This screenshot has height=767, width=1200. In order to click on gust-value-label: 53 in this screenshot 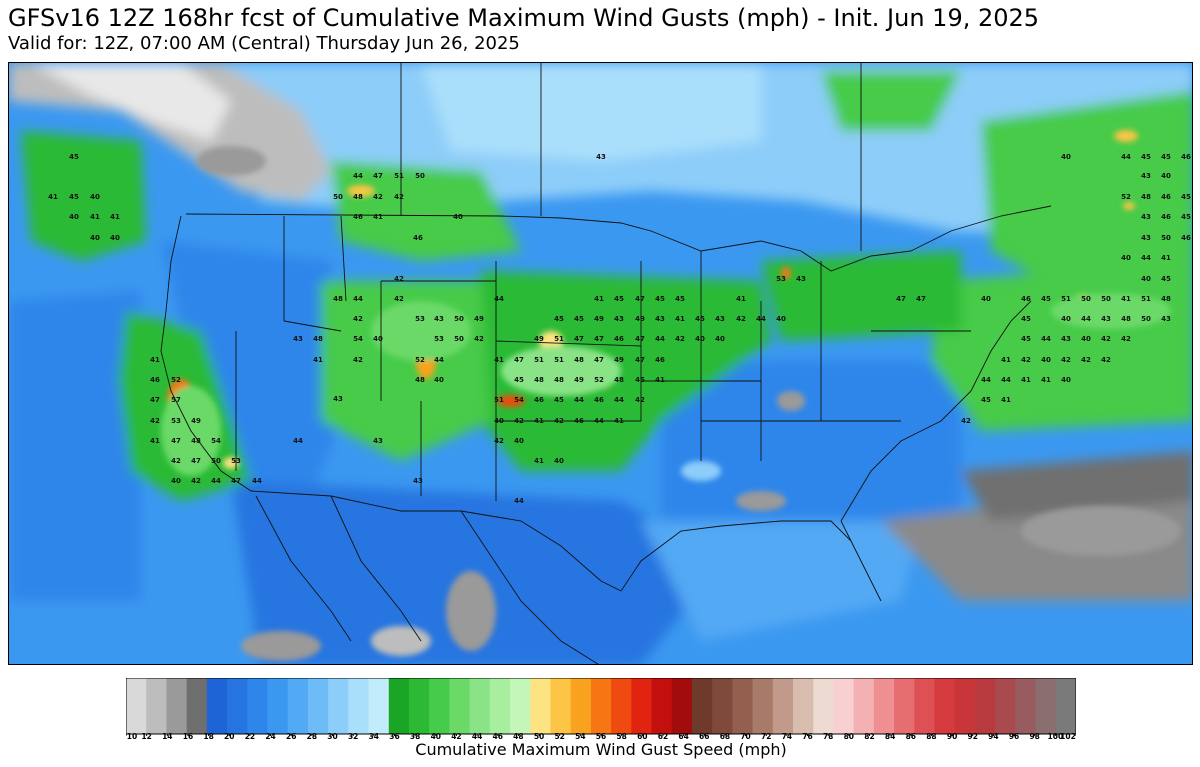, I will do `click(781, 279)`.